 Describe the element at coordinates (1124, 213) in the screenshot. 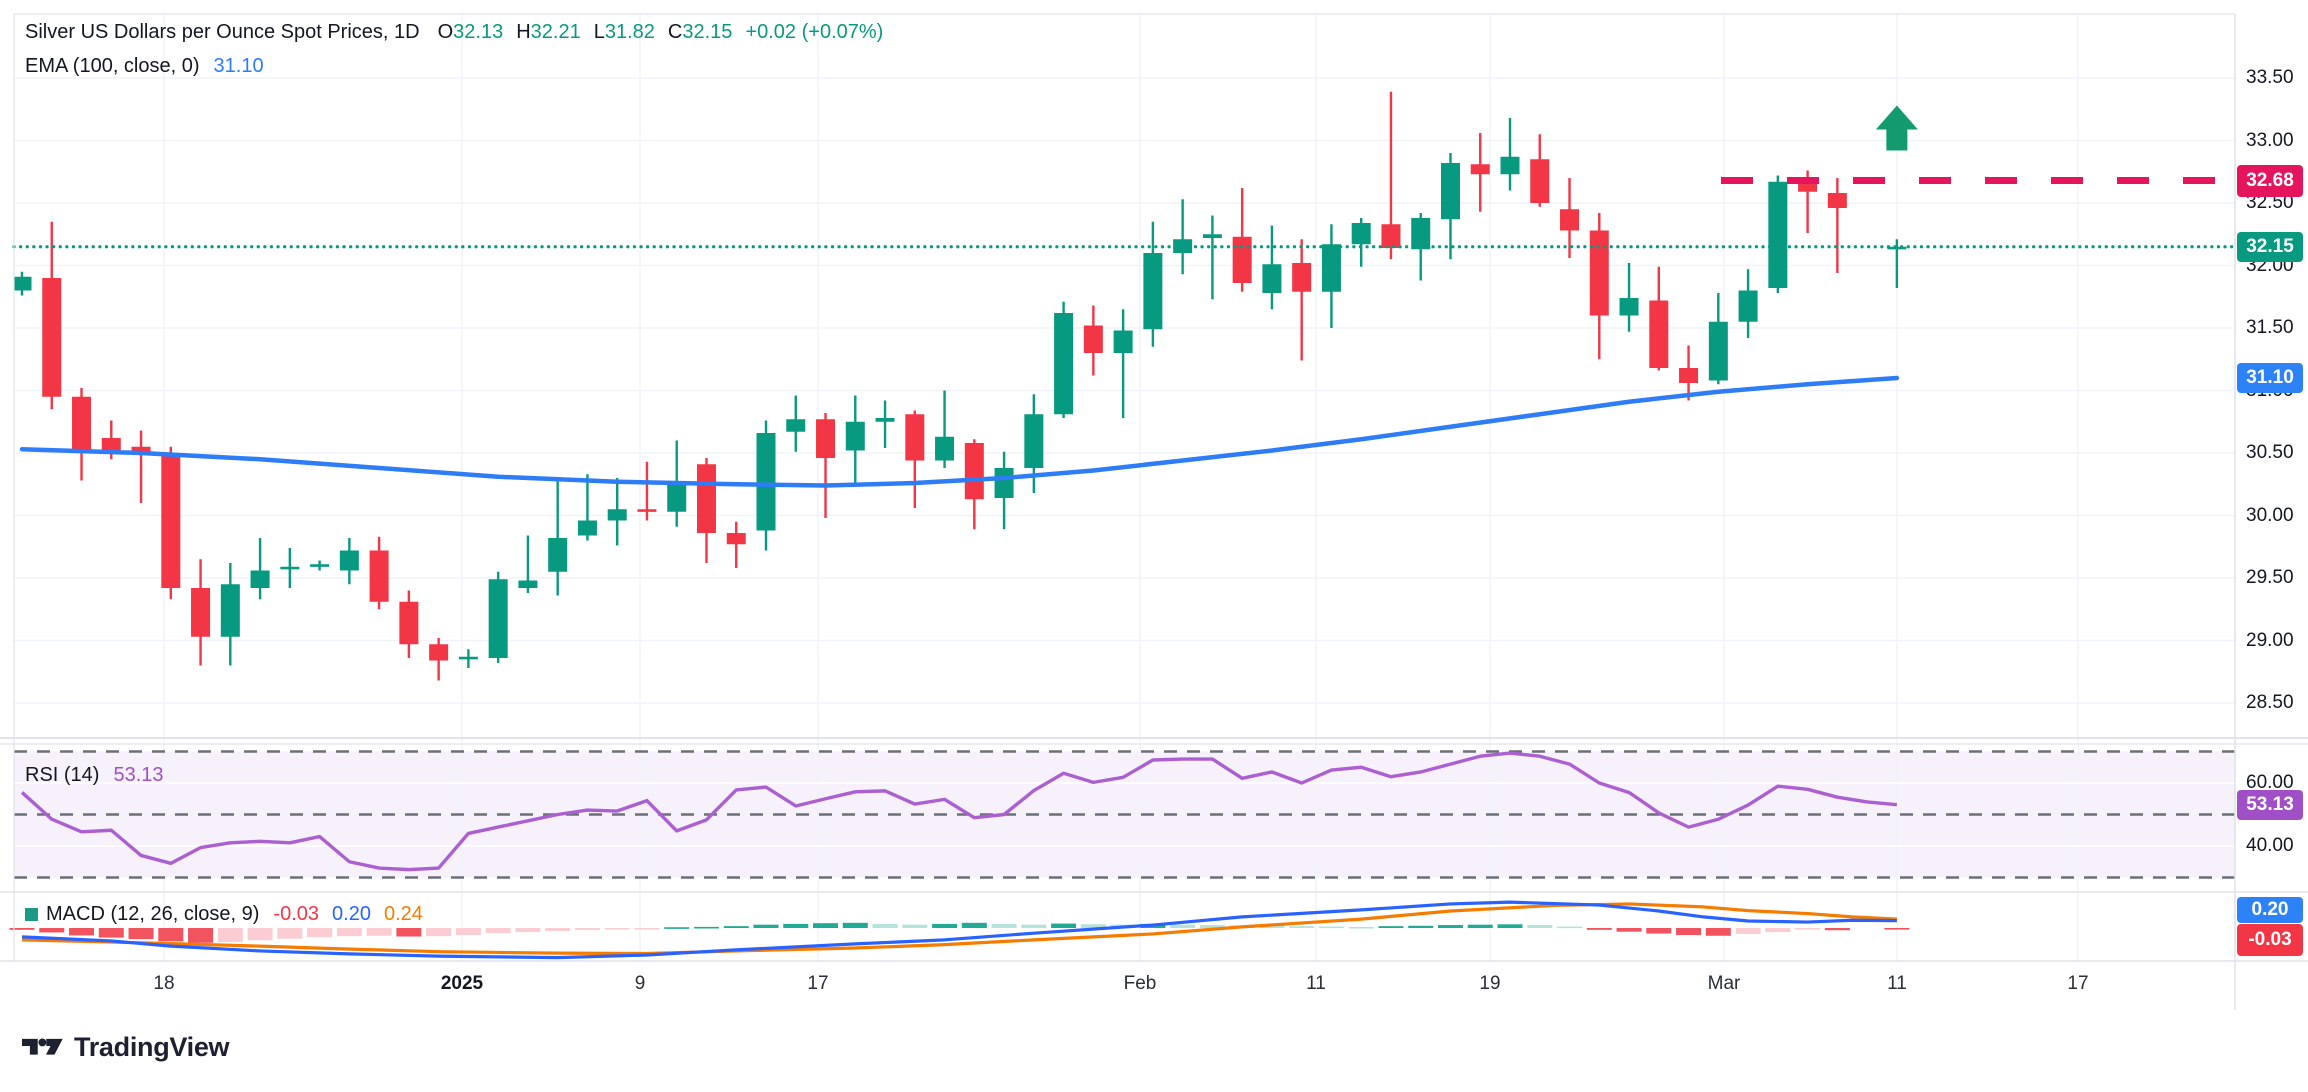

I see `price-lines` at that location.